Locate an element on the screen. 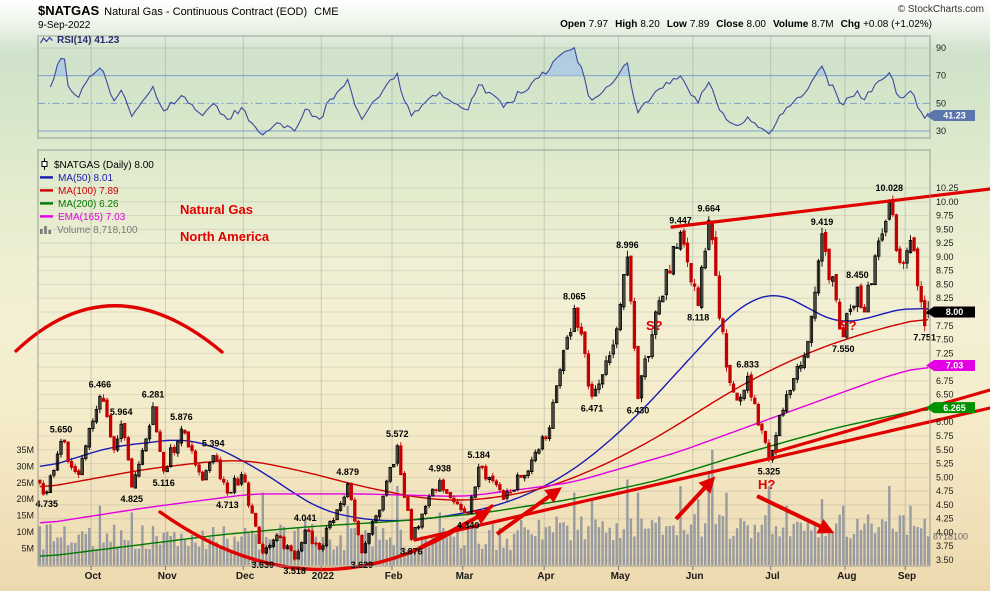  legend-item: EMA(165) 7.03 is located at coordinates (97, 217).